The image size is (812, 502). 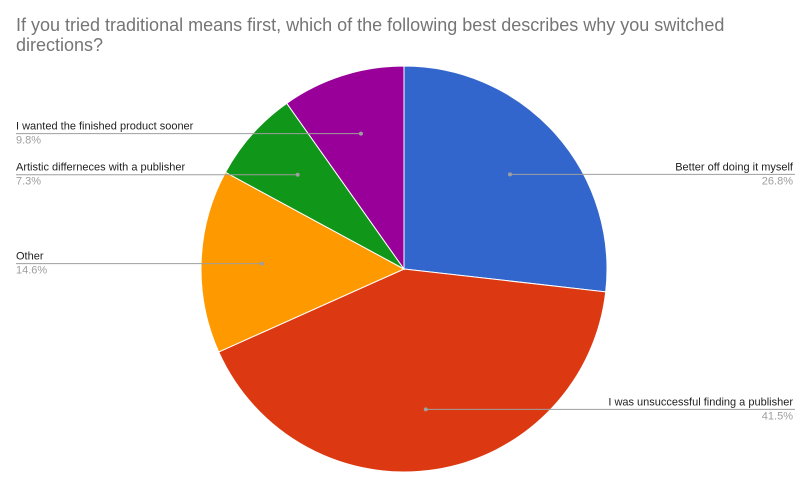 What do you see at coordinates (28, 141) in the screenshot?
I see `slice-value-i-wanted-the-finished-product-sooner: 9.8%` at bounding box center [28, 141].